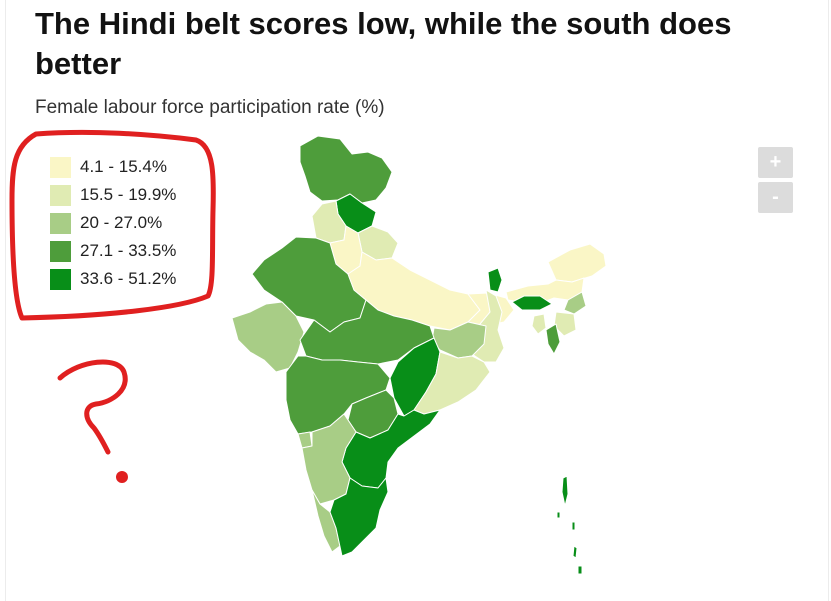 Image resolution: width=831 pixels, height=601 pixels. I want to click on legend-item: 15.5 - 19.9%, so click(113, 195).